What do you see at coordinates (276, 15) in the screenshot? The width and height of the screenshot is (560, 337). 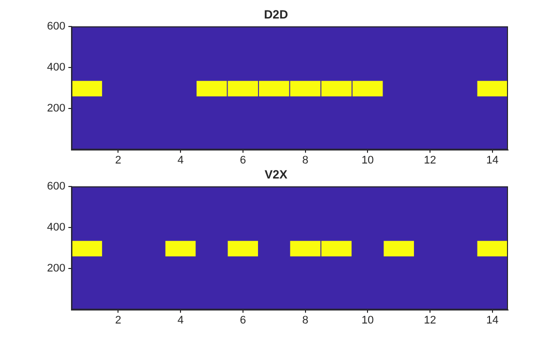 I see `chart-title: D2D` at bounding box center [276, 15].